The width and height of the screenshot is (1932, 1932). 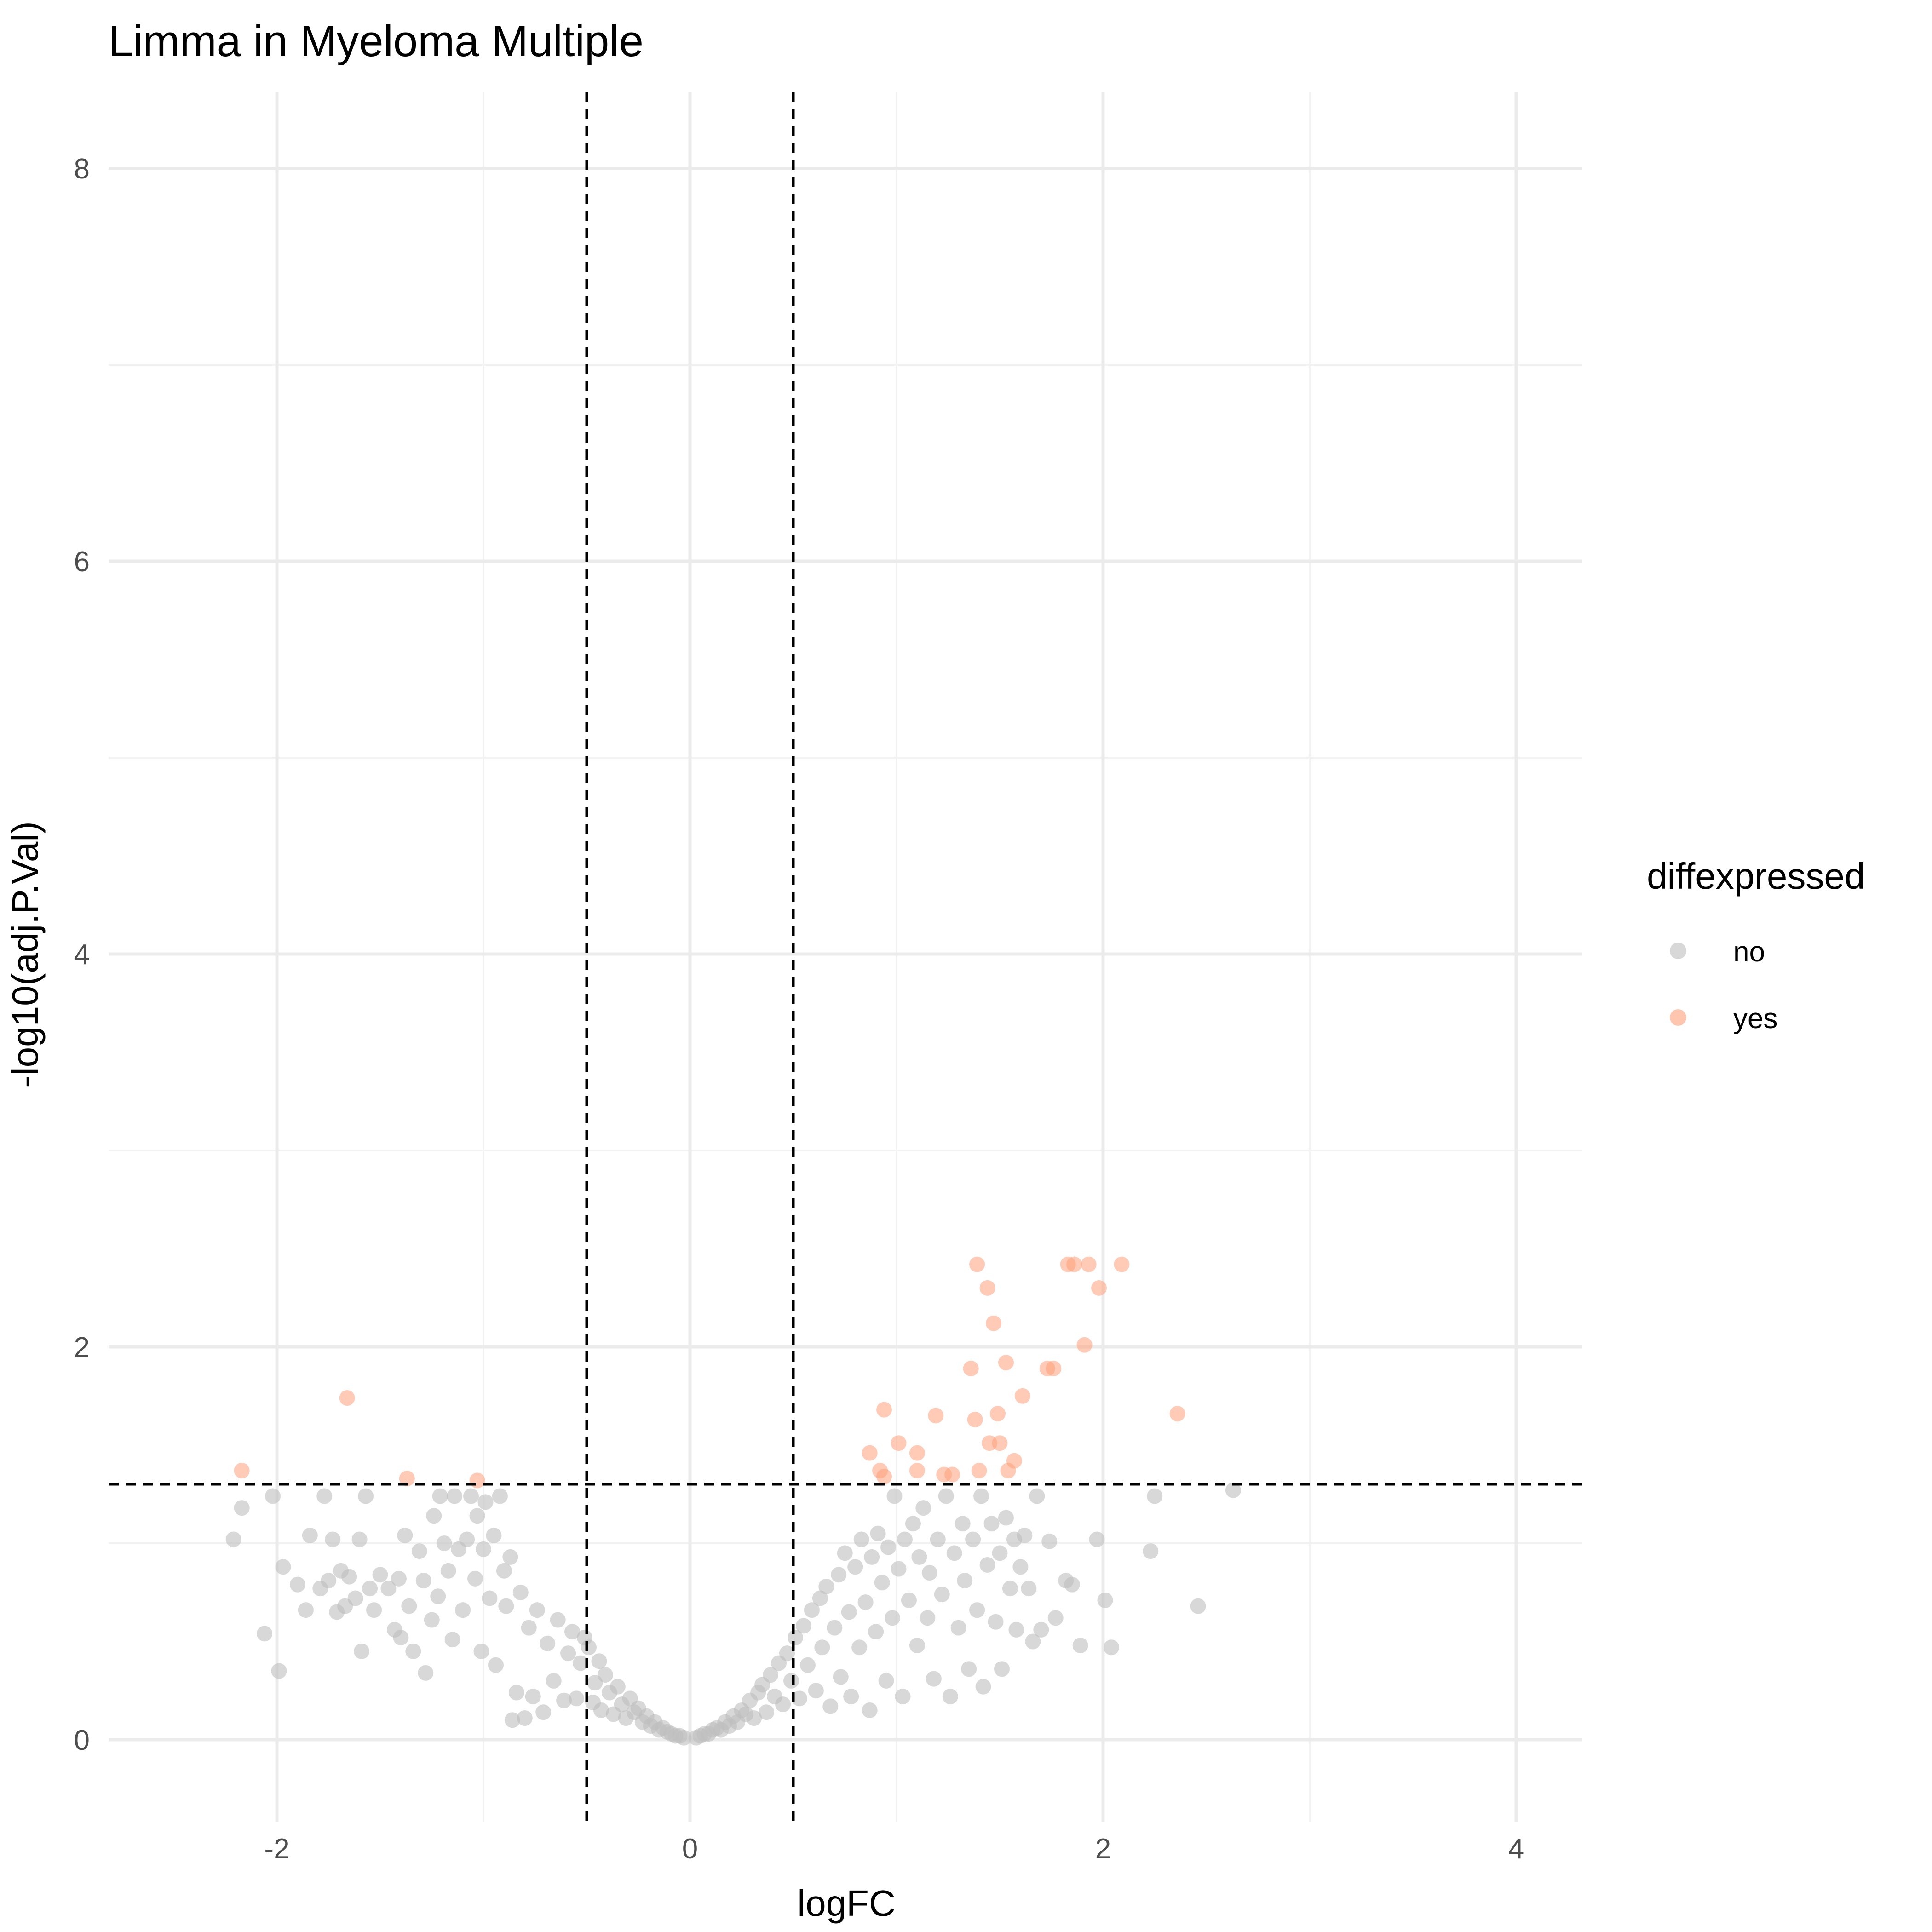 I want to click on y-tick-label: 6, so click(x=82, y=562).